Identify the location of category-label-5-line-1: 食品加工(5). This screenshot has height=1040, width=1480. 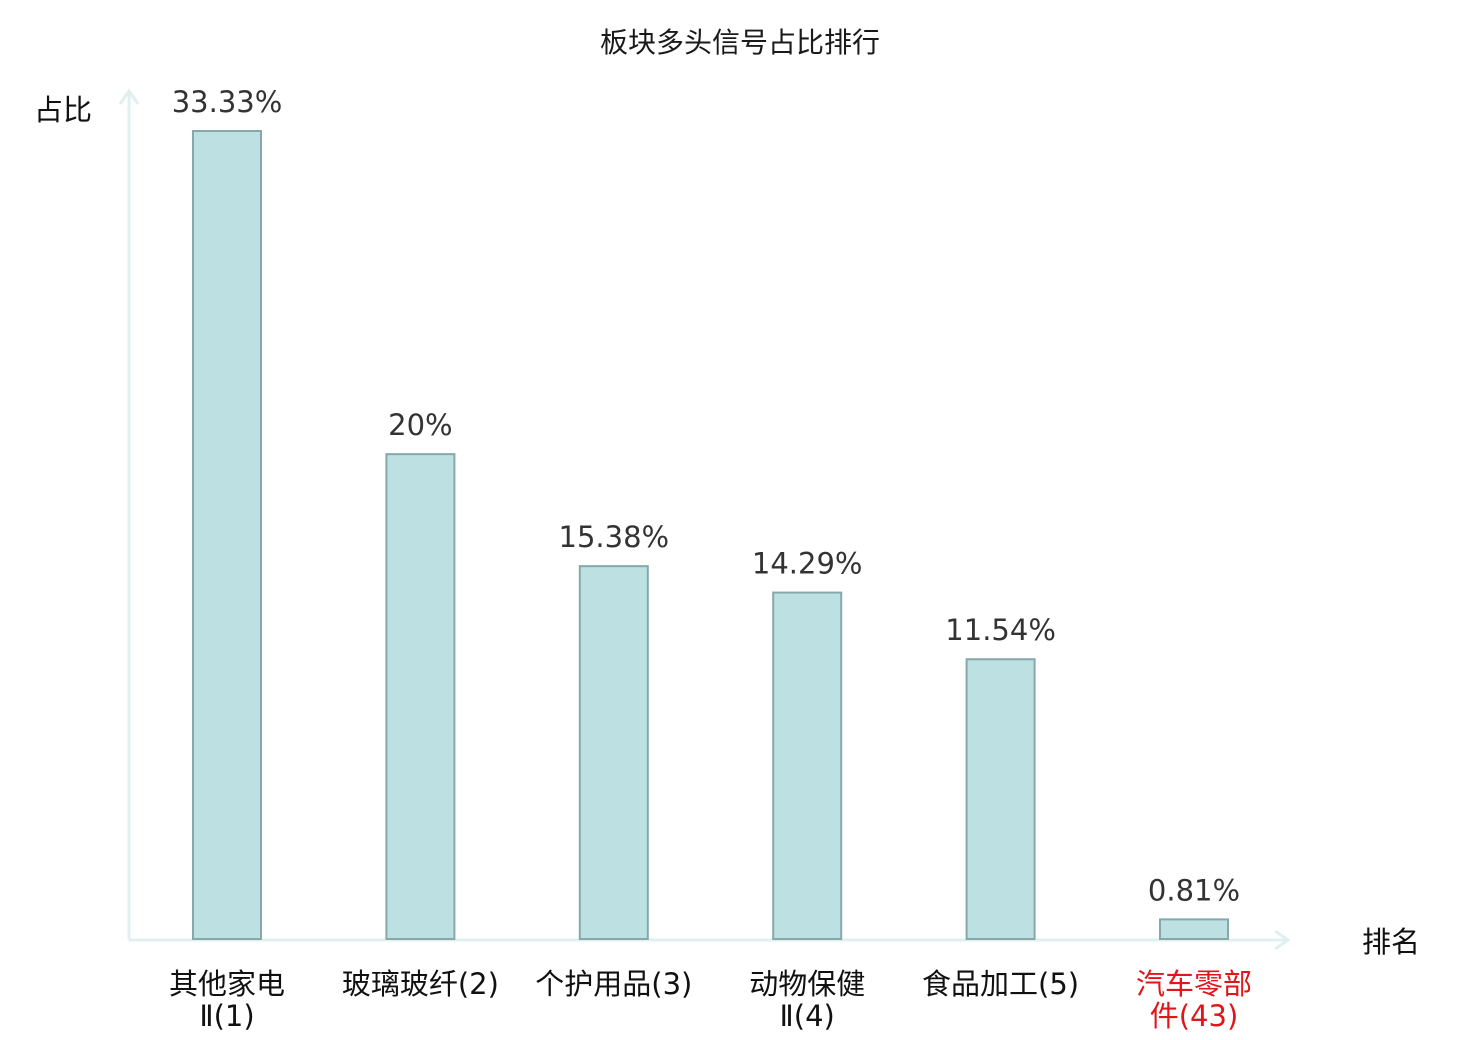
(1000, 984).